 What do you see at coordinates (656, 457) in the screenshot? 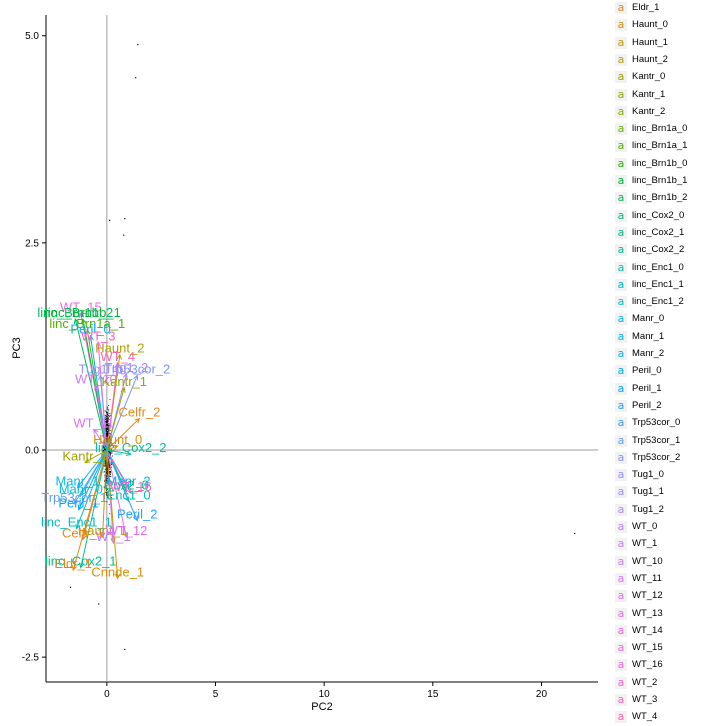
I see `legend-label: Trp53cor_2` at bounding box center [656, 457].